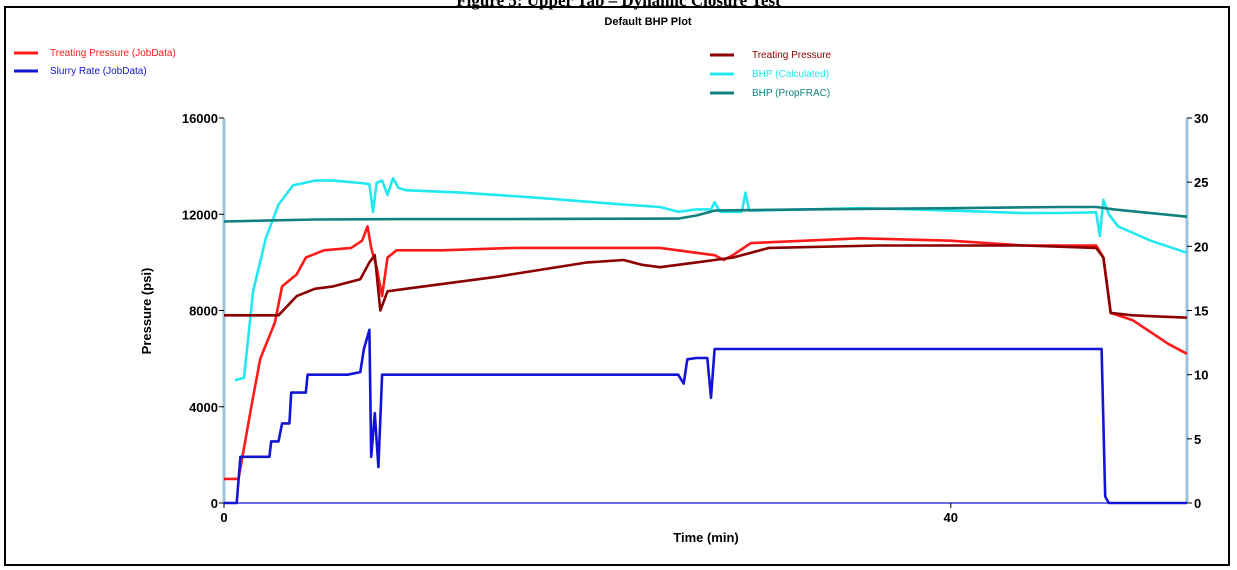 The width and height of the screenshot is (1237, 570). What do you see at coordinates (1197, 439) in the screenshot?
I see `y2-tick-label-5: 5` at bounding box center [1197, 439].